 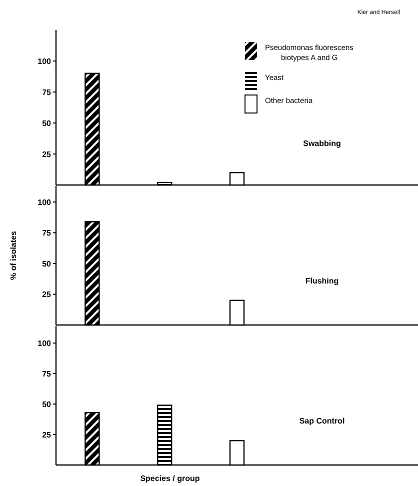 I want to click on y-axis-title: % of isolates, so click(x=13, y=255).